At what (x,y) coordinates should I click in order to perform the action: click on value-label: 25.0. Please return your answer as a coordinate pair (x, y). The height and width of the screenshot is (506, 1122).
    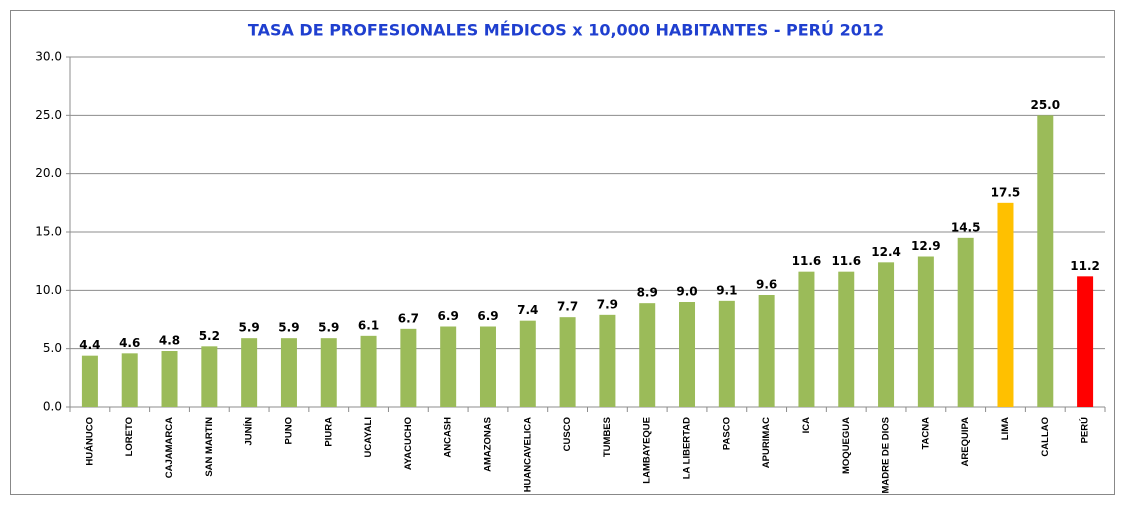
    Looking at the image, I should click on (1045, 105).